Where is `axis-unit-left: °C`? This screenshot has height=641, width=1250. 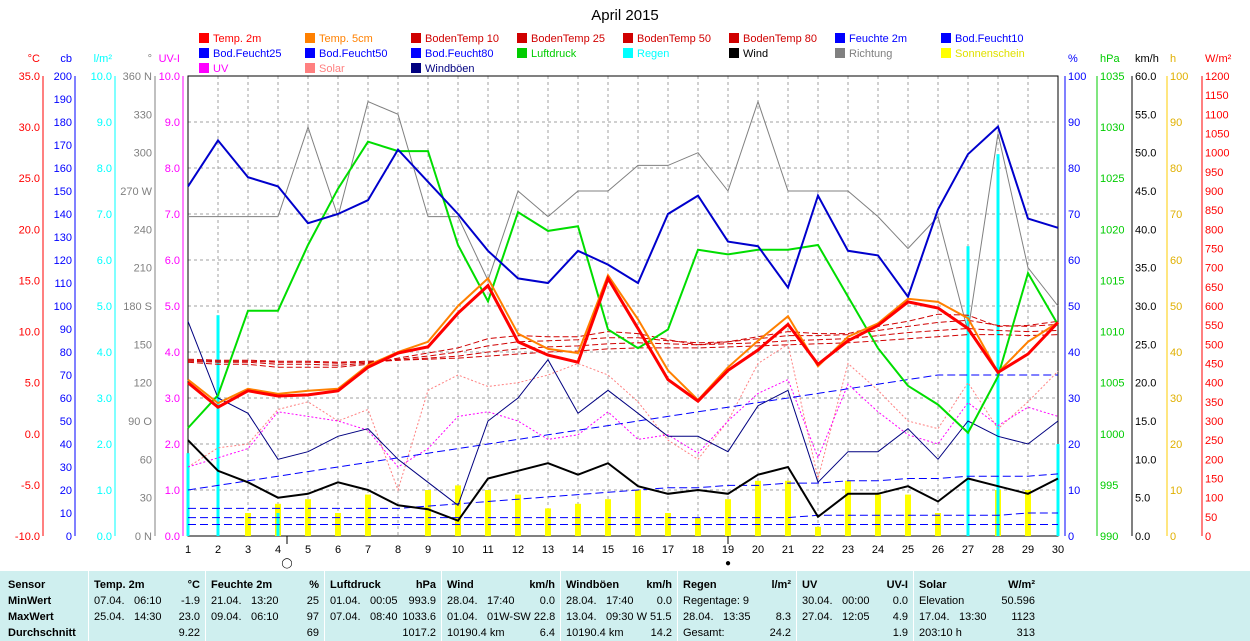
axis-unit-left: °C is located at coordinates (34, 59).